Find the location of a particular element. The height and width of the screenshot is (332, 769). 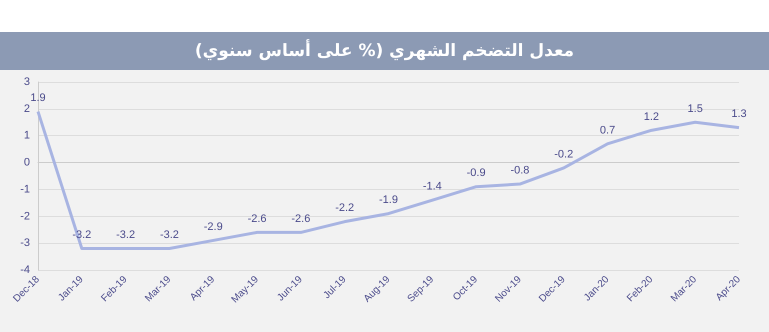

y-tick-label: 2 is located at coordinates (27, 108).